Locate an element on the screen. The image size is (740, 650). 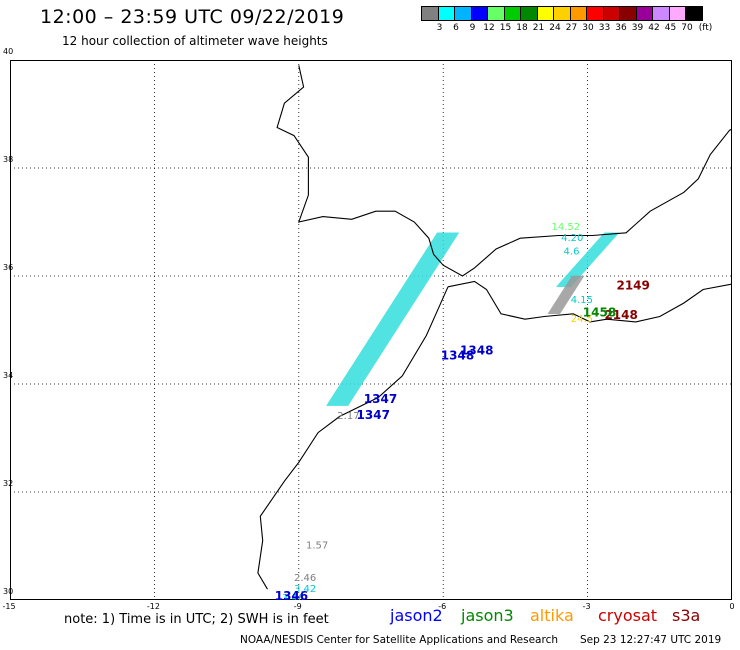
lat-tick-label: 36 is located at coordinates (8, 267).